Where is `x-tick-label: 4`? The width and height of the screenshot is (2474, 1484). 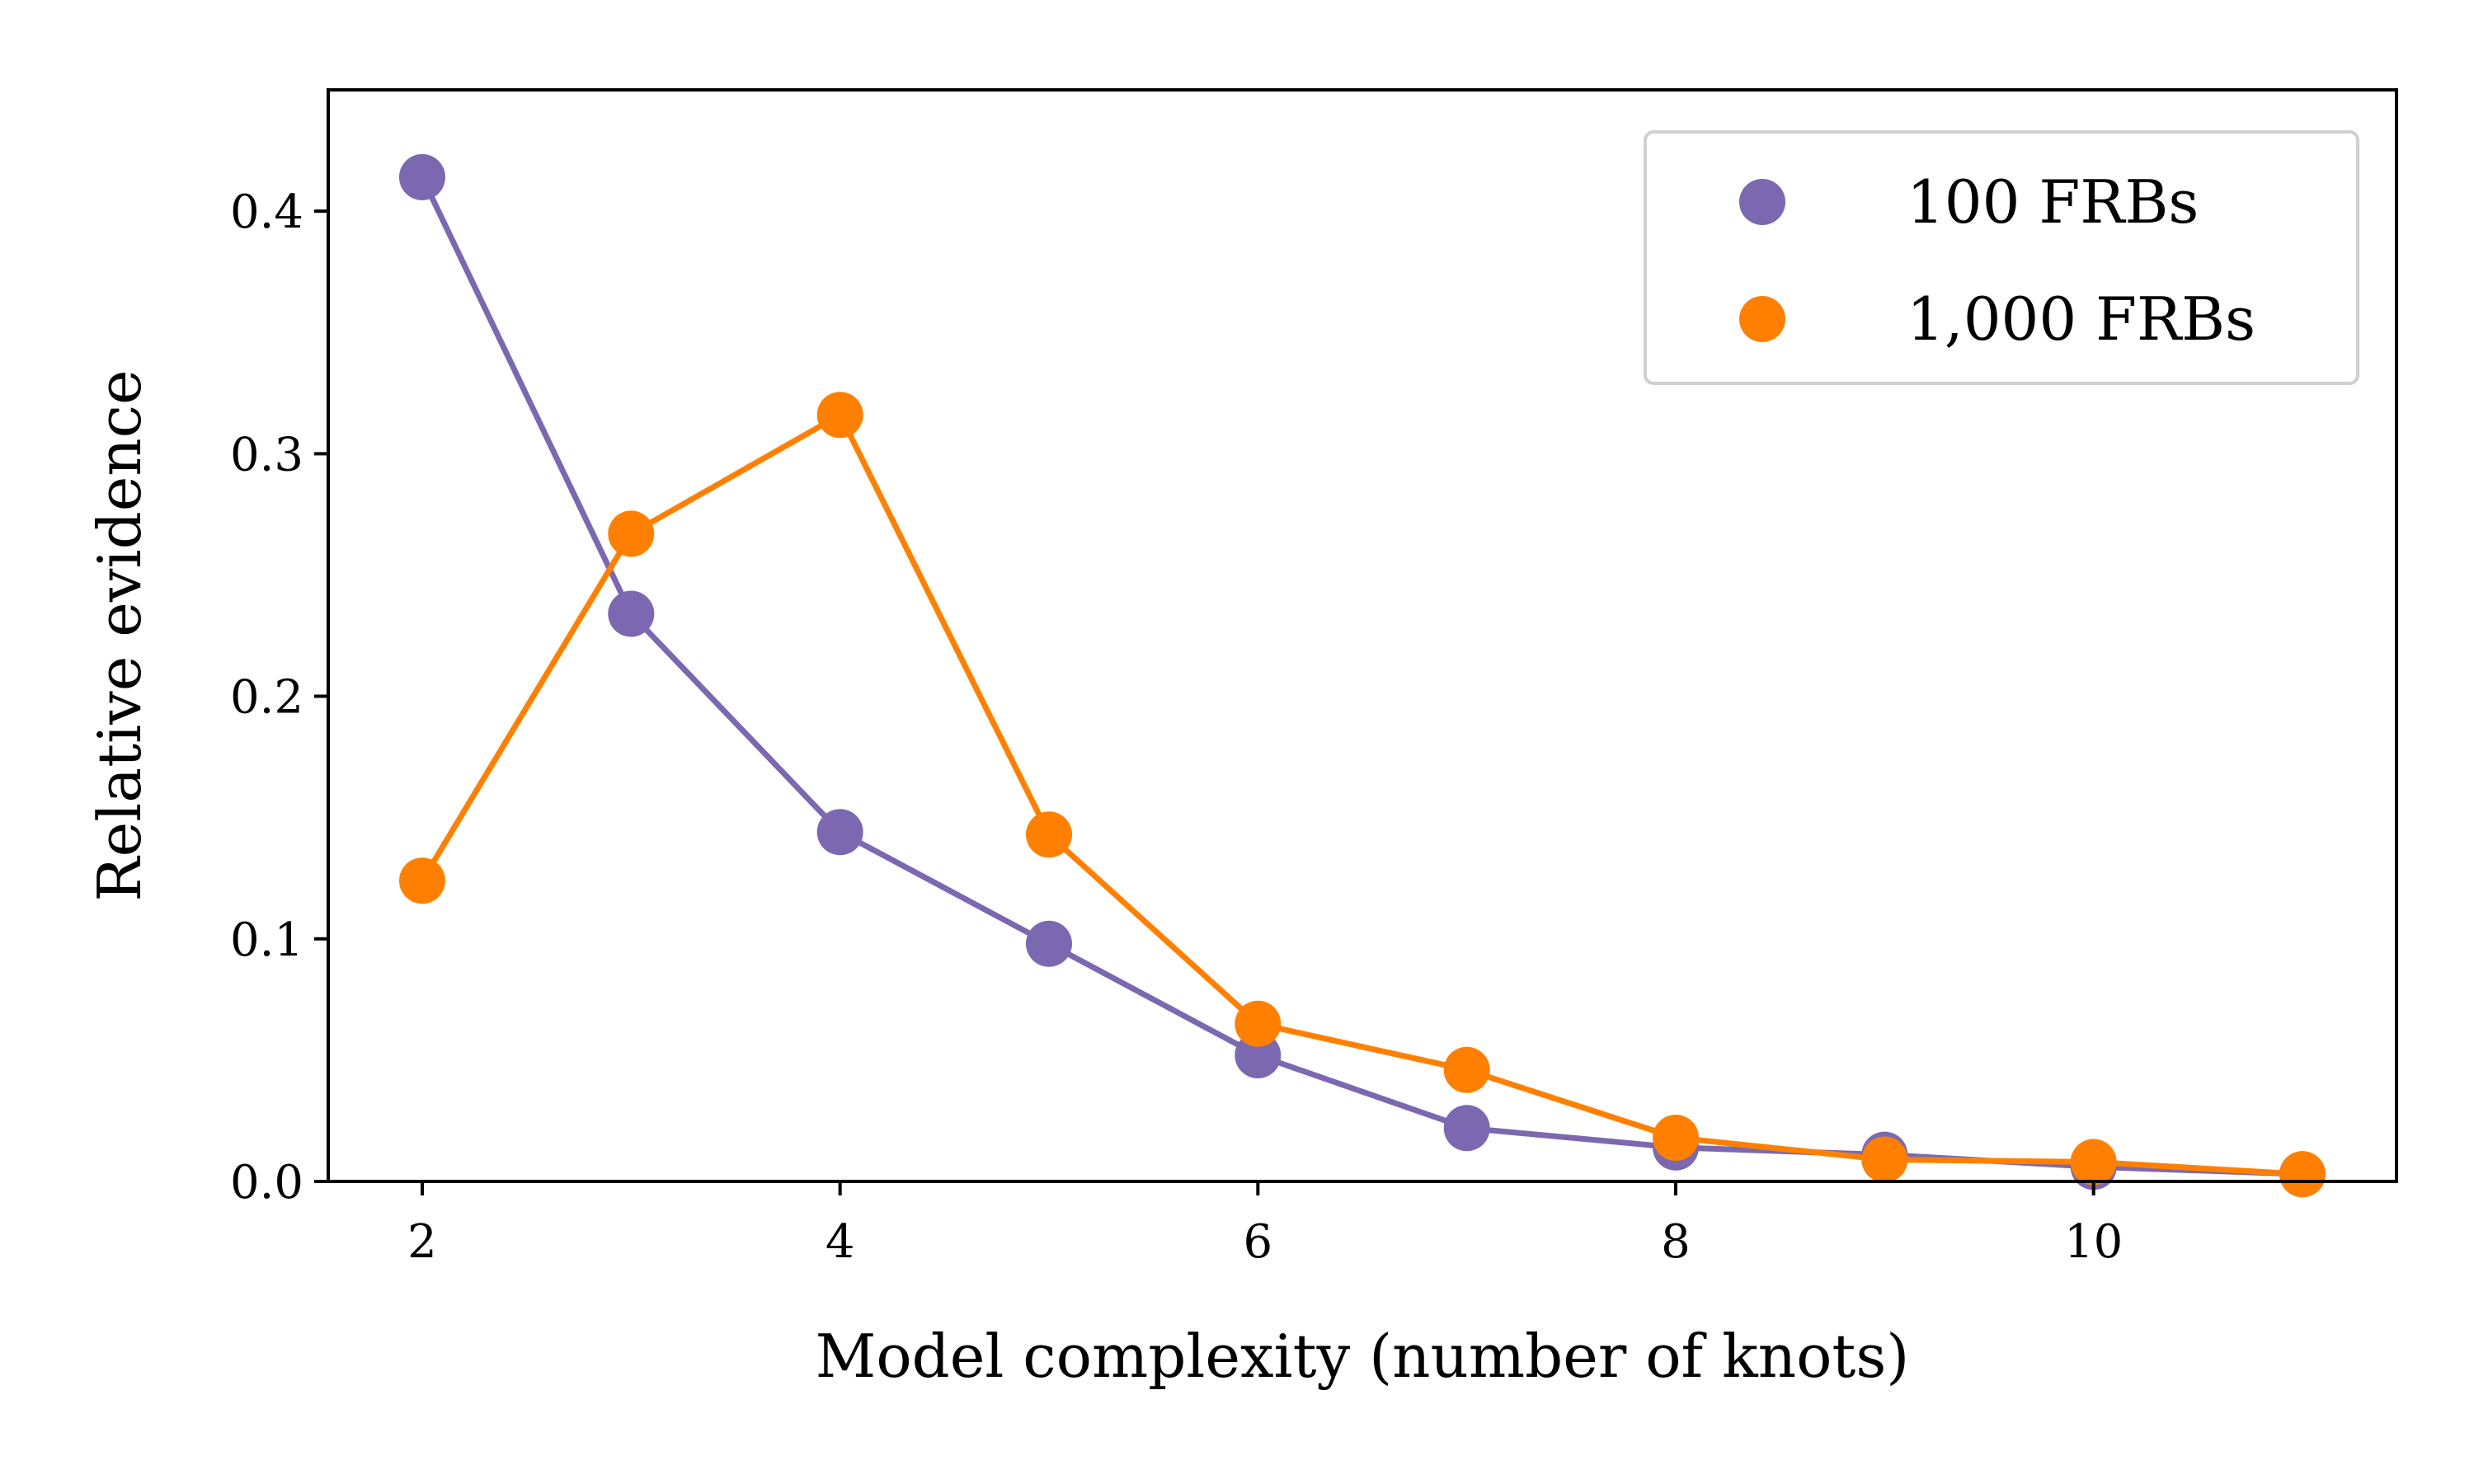 x-tick-label: 4 is located at coordinates (840, 1242).